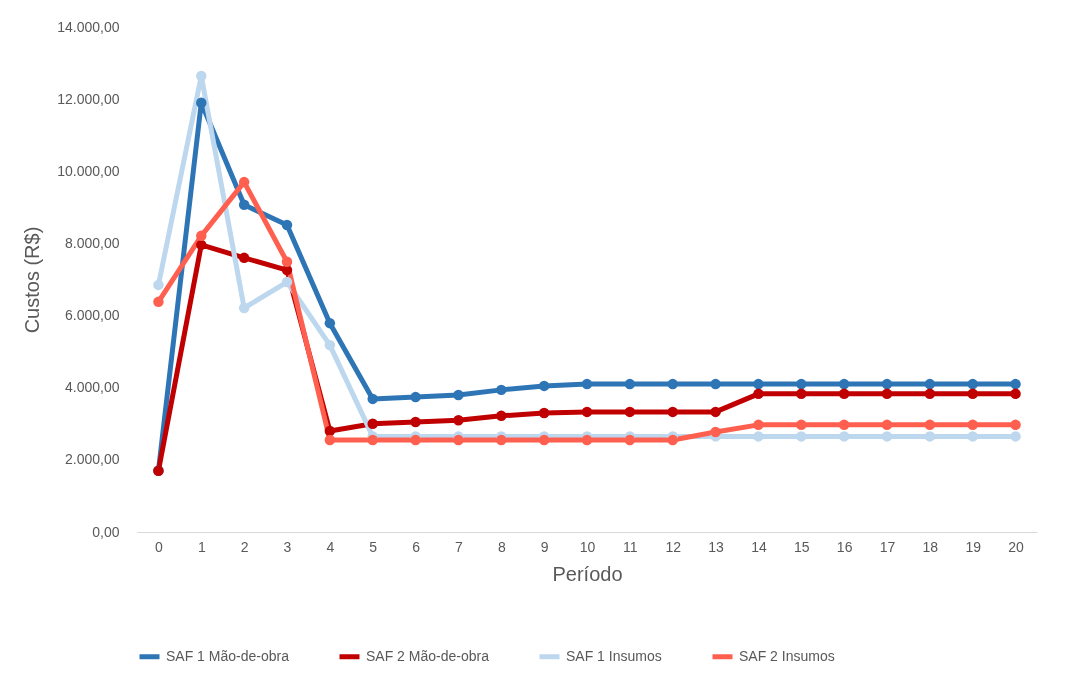  Describe the element at coordinates (373, 546) in the screenshot. I see `x-tick-label: 5` at that location.